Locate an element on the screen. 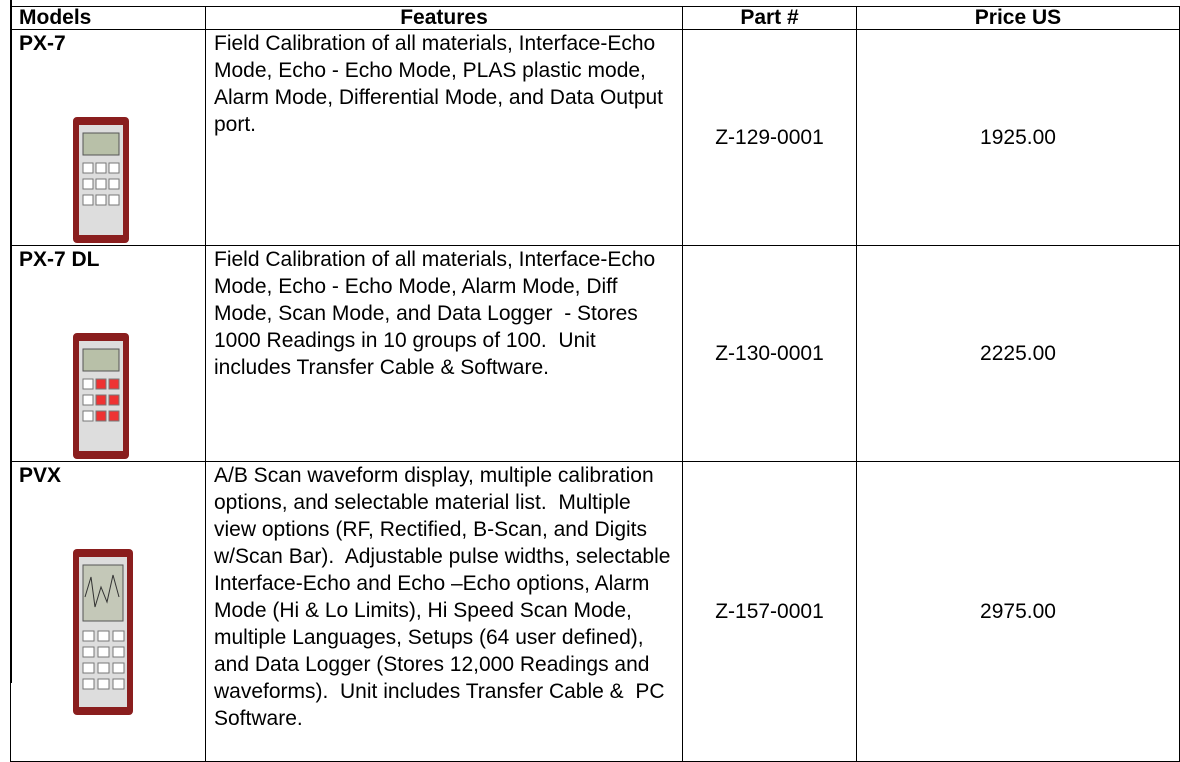 The width and height of the screenshot is (1180, 762). model-name: PX-7 is located at coordinates (42, 43).